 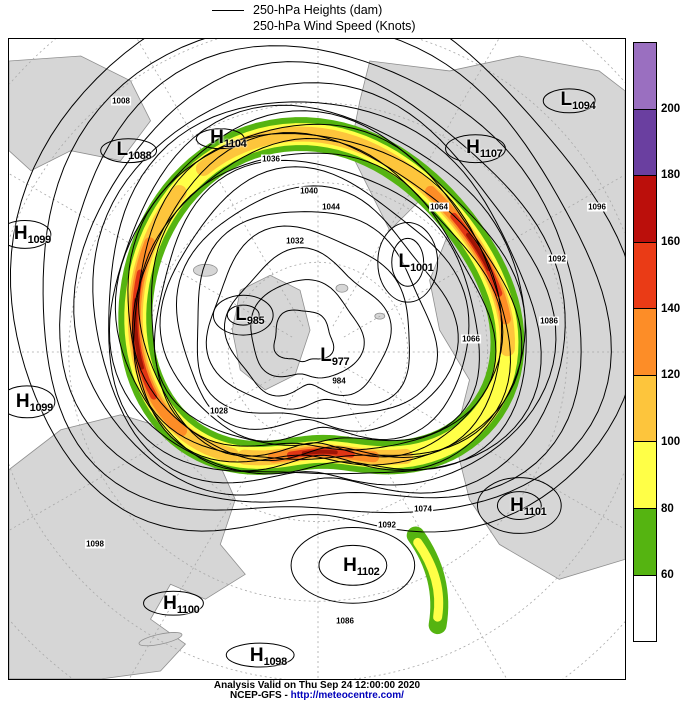 I want to click on colorbar-tick-labels: 200 180 160 140 120 100 80 60, so click(x=670, y=342).